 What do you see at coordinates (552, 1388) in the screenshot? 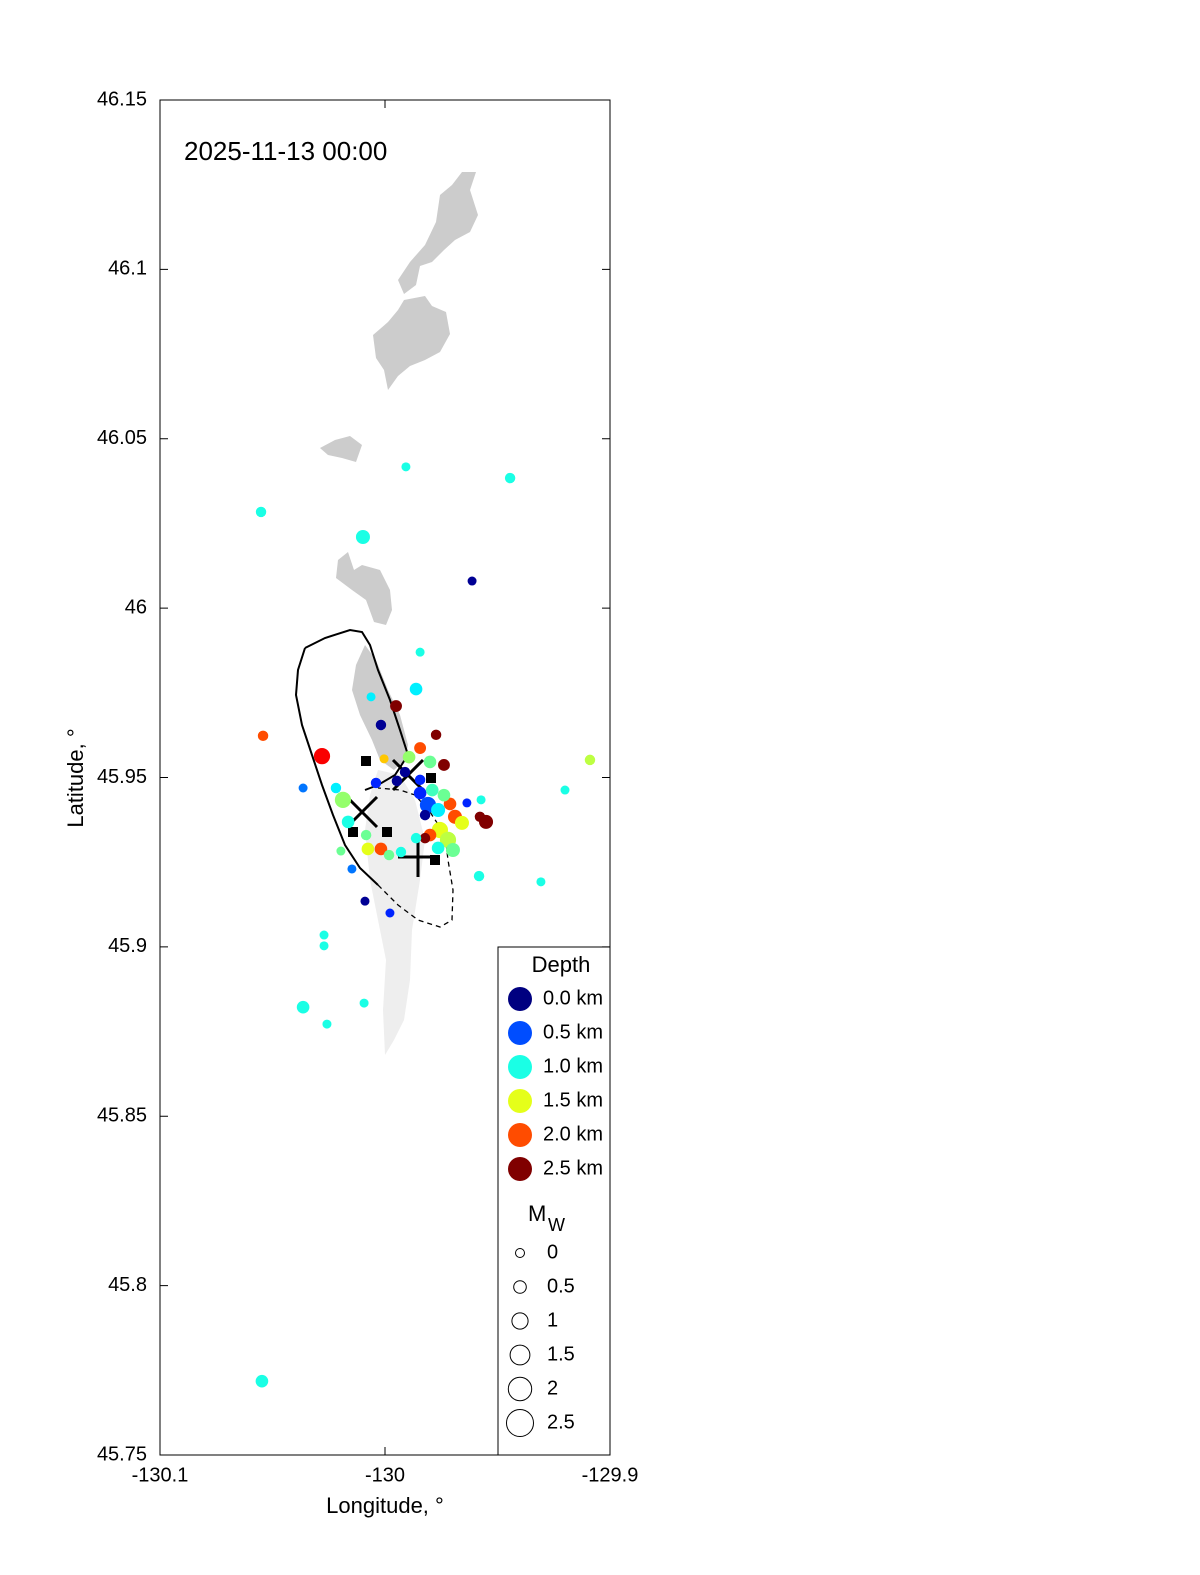
I see `legend-size-label: 2` at bounding box center [552, 1388].